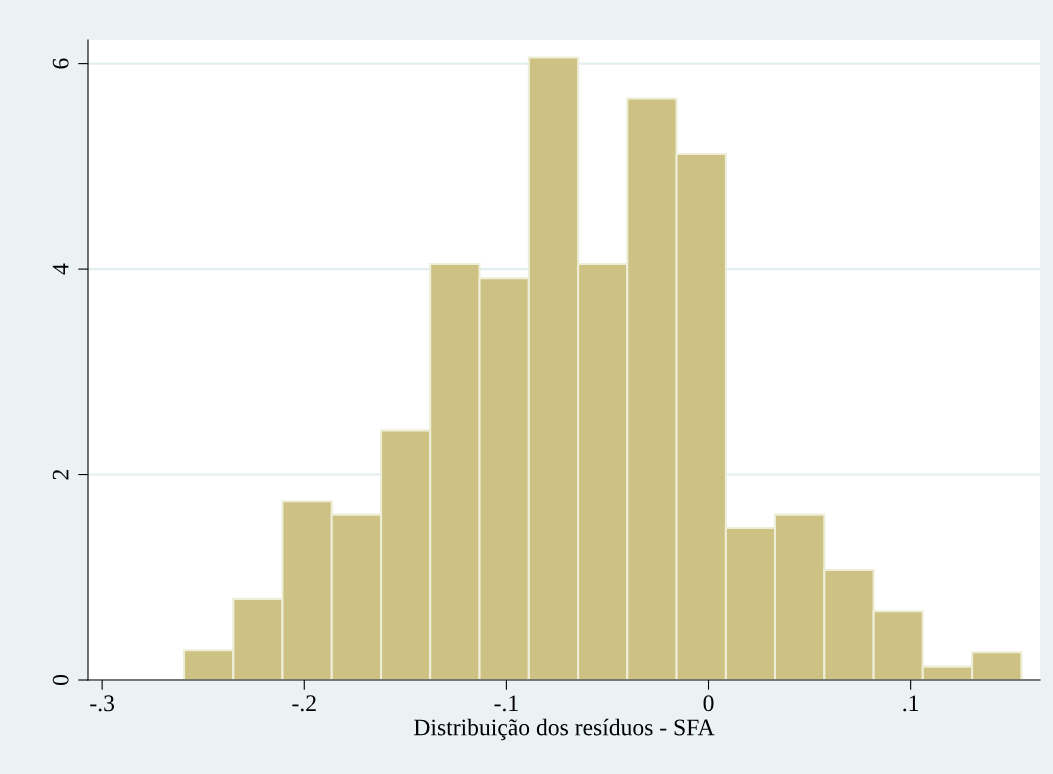 The image size is (1053, 774). Describe the element at coordinates (60, 680) in the screenshot. I see `y-tick-label: 0` at that location.